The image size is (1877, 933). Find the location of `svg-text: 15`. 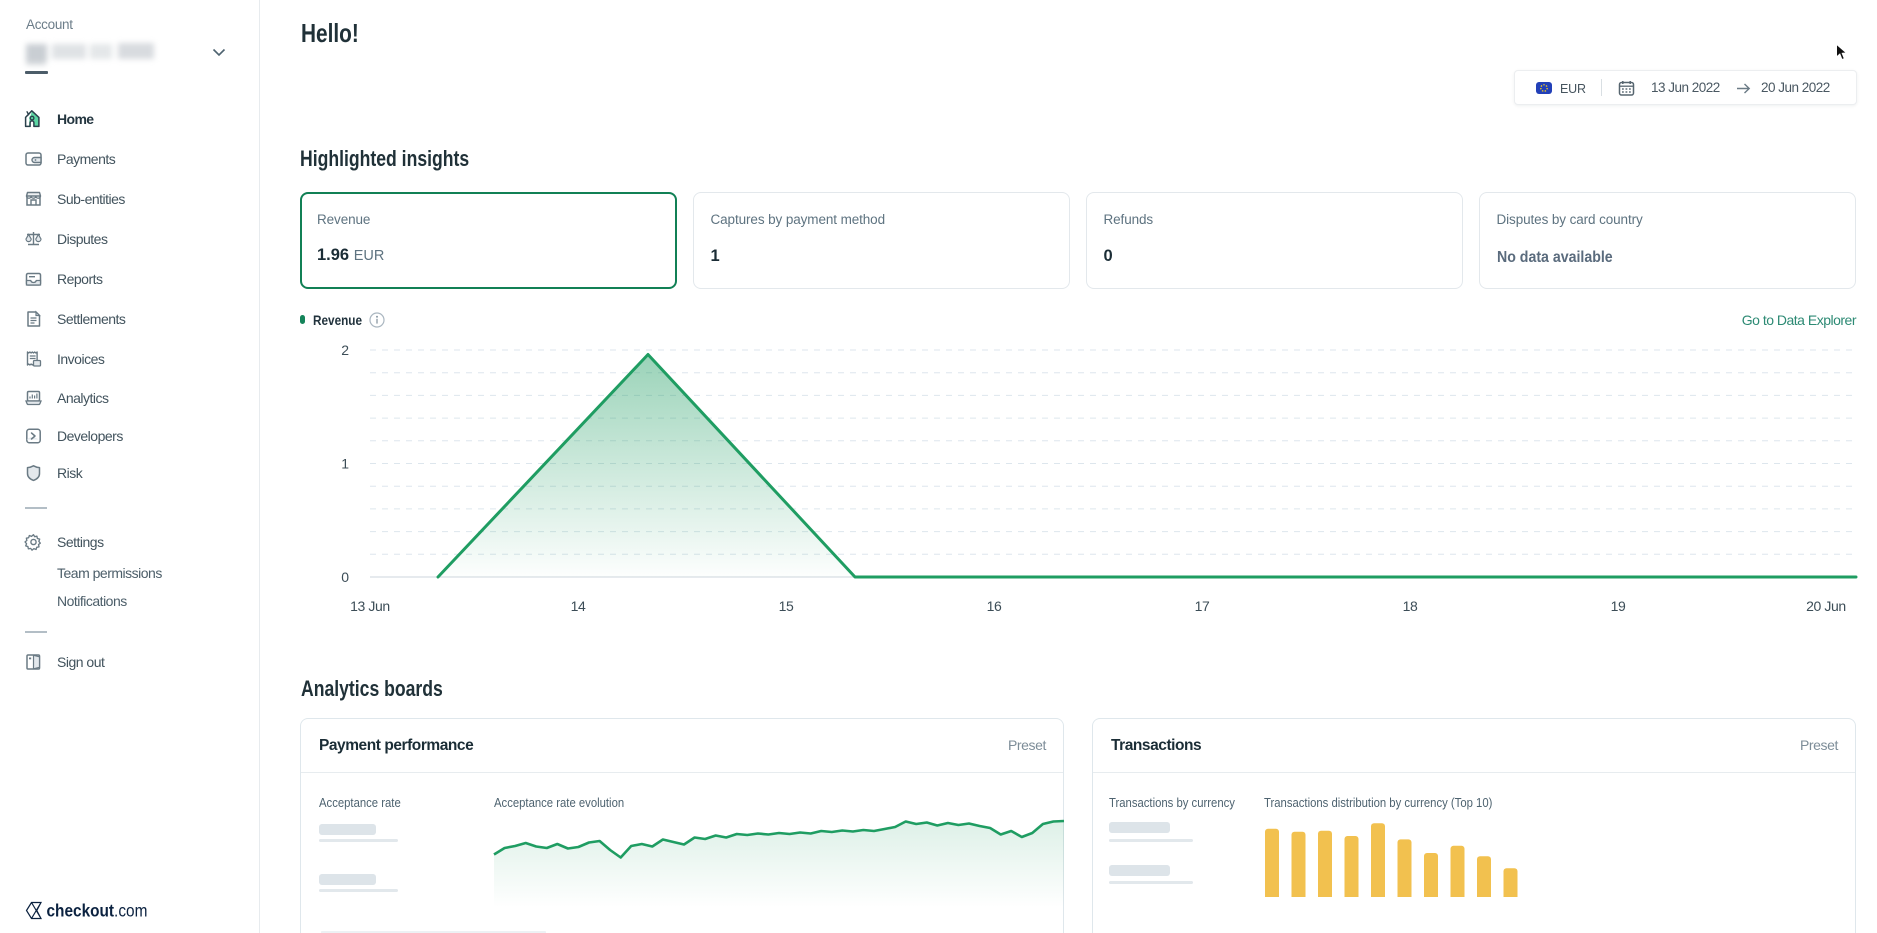

svg-text: 15 is located at coordinates (786, 606).